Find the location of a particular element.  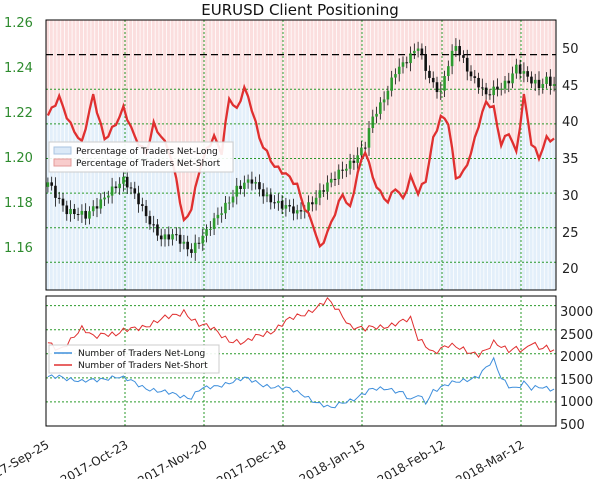

bottom-tick-1500: 1500 is located at coordinates (576, 380).